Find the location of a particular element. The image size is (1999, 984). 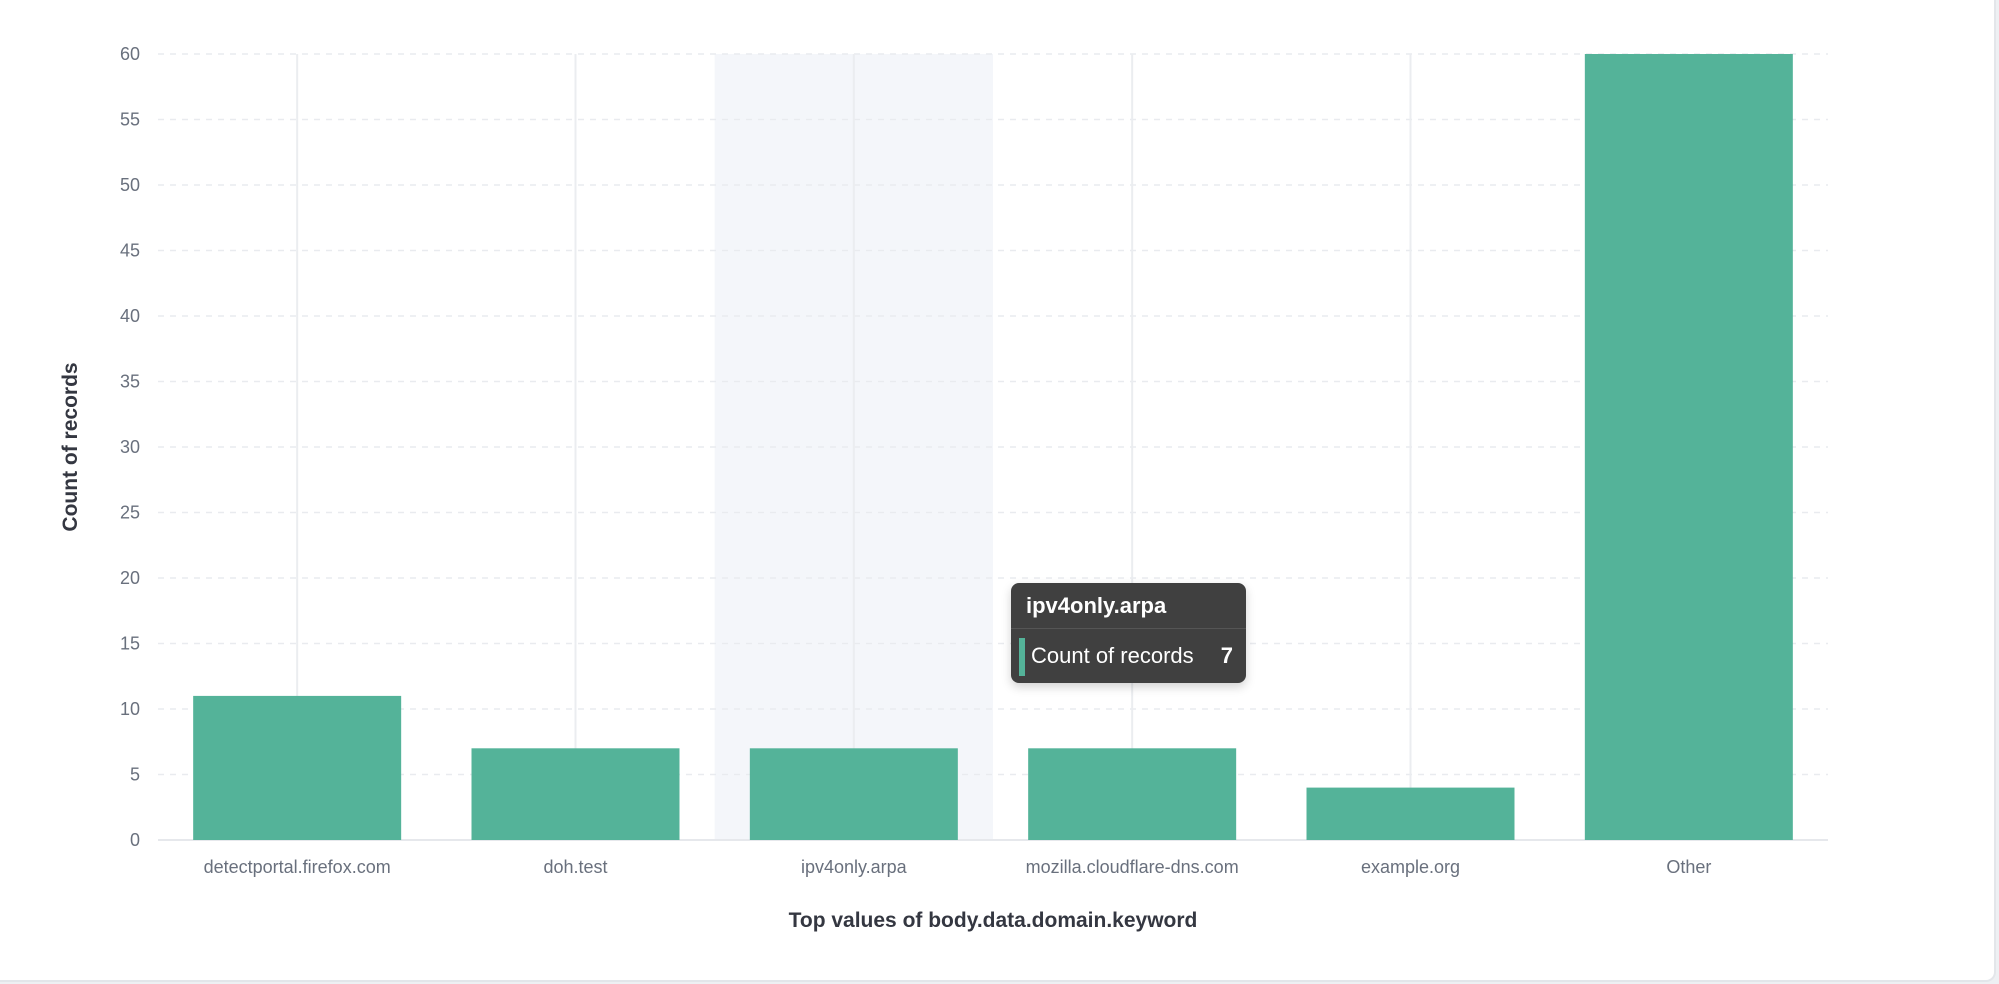

y-tick-label: 20 is located at coordinates (130, 578).